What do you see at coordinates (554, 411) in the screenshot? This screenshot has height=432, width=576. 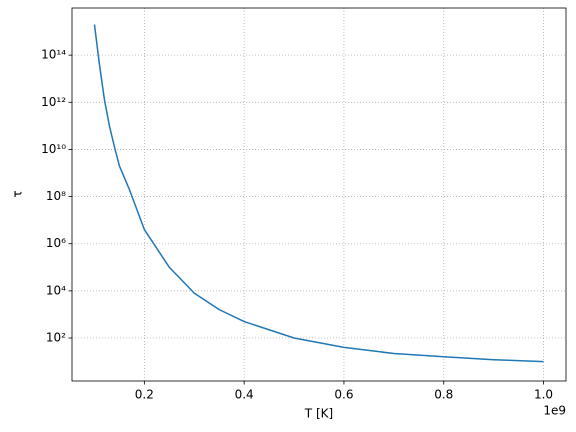 I see `x-offset-label: 1e9` at bounding box center [554, 411].